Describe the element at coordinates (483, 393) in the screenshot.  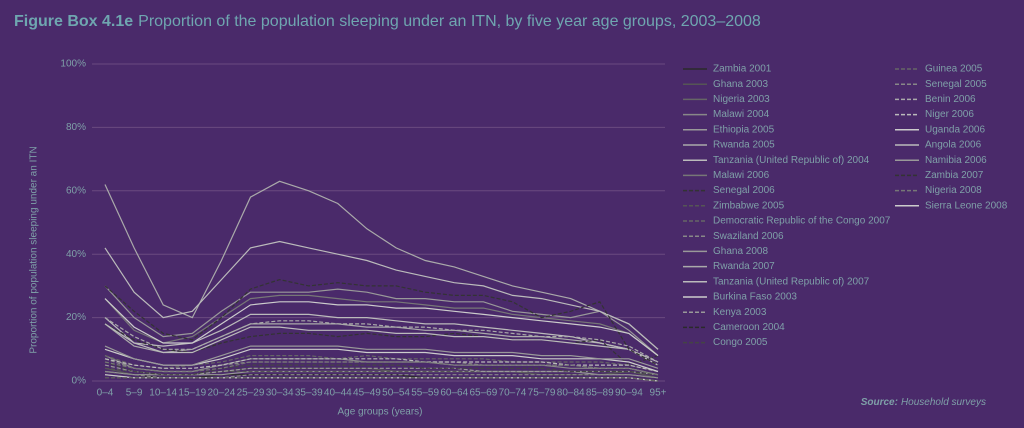
I see `x-tick-label: 65–69` at that location.